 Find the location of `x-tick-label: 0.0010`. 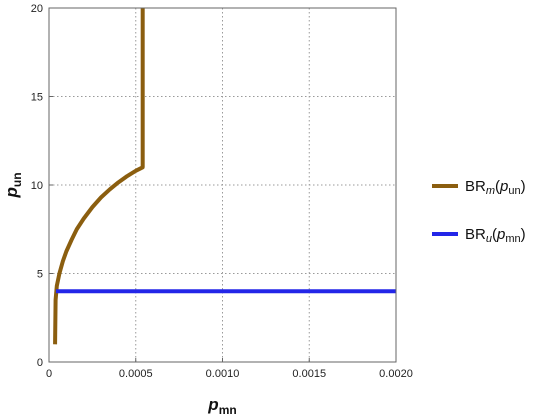

x-tick-label: 0.0010 is located at coordinates (223, 374).